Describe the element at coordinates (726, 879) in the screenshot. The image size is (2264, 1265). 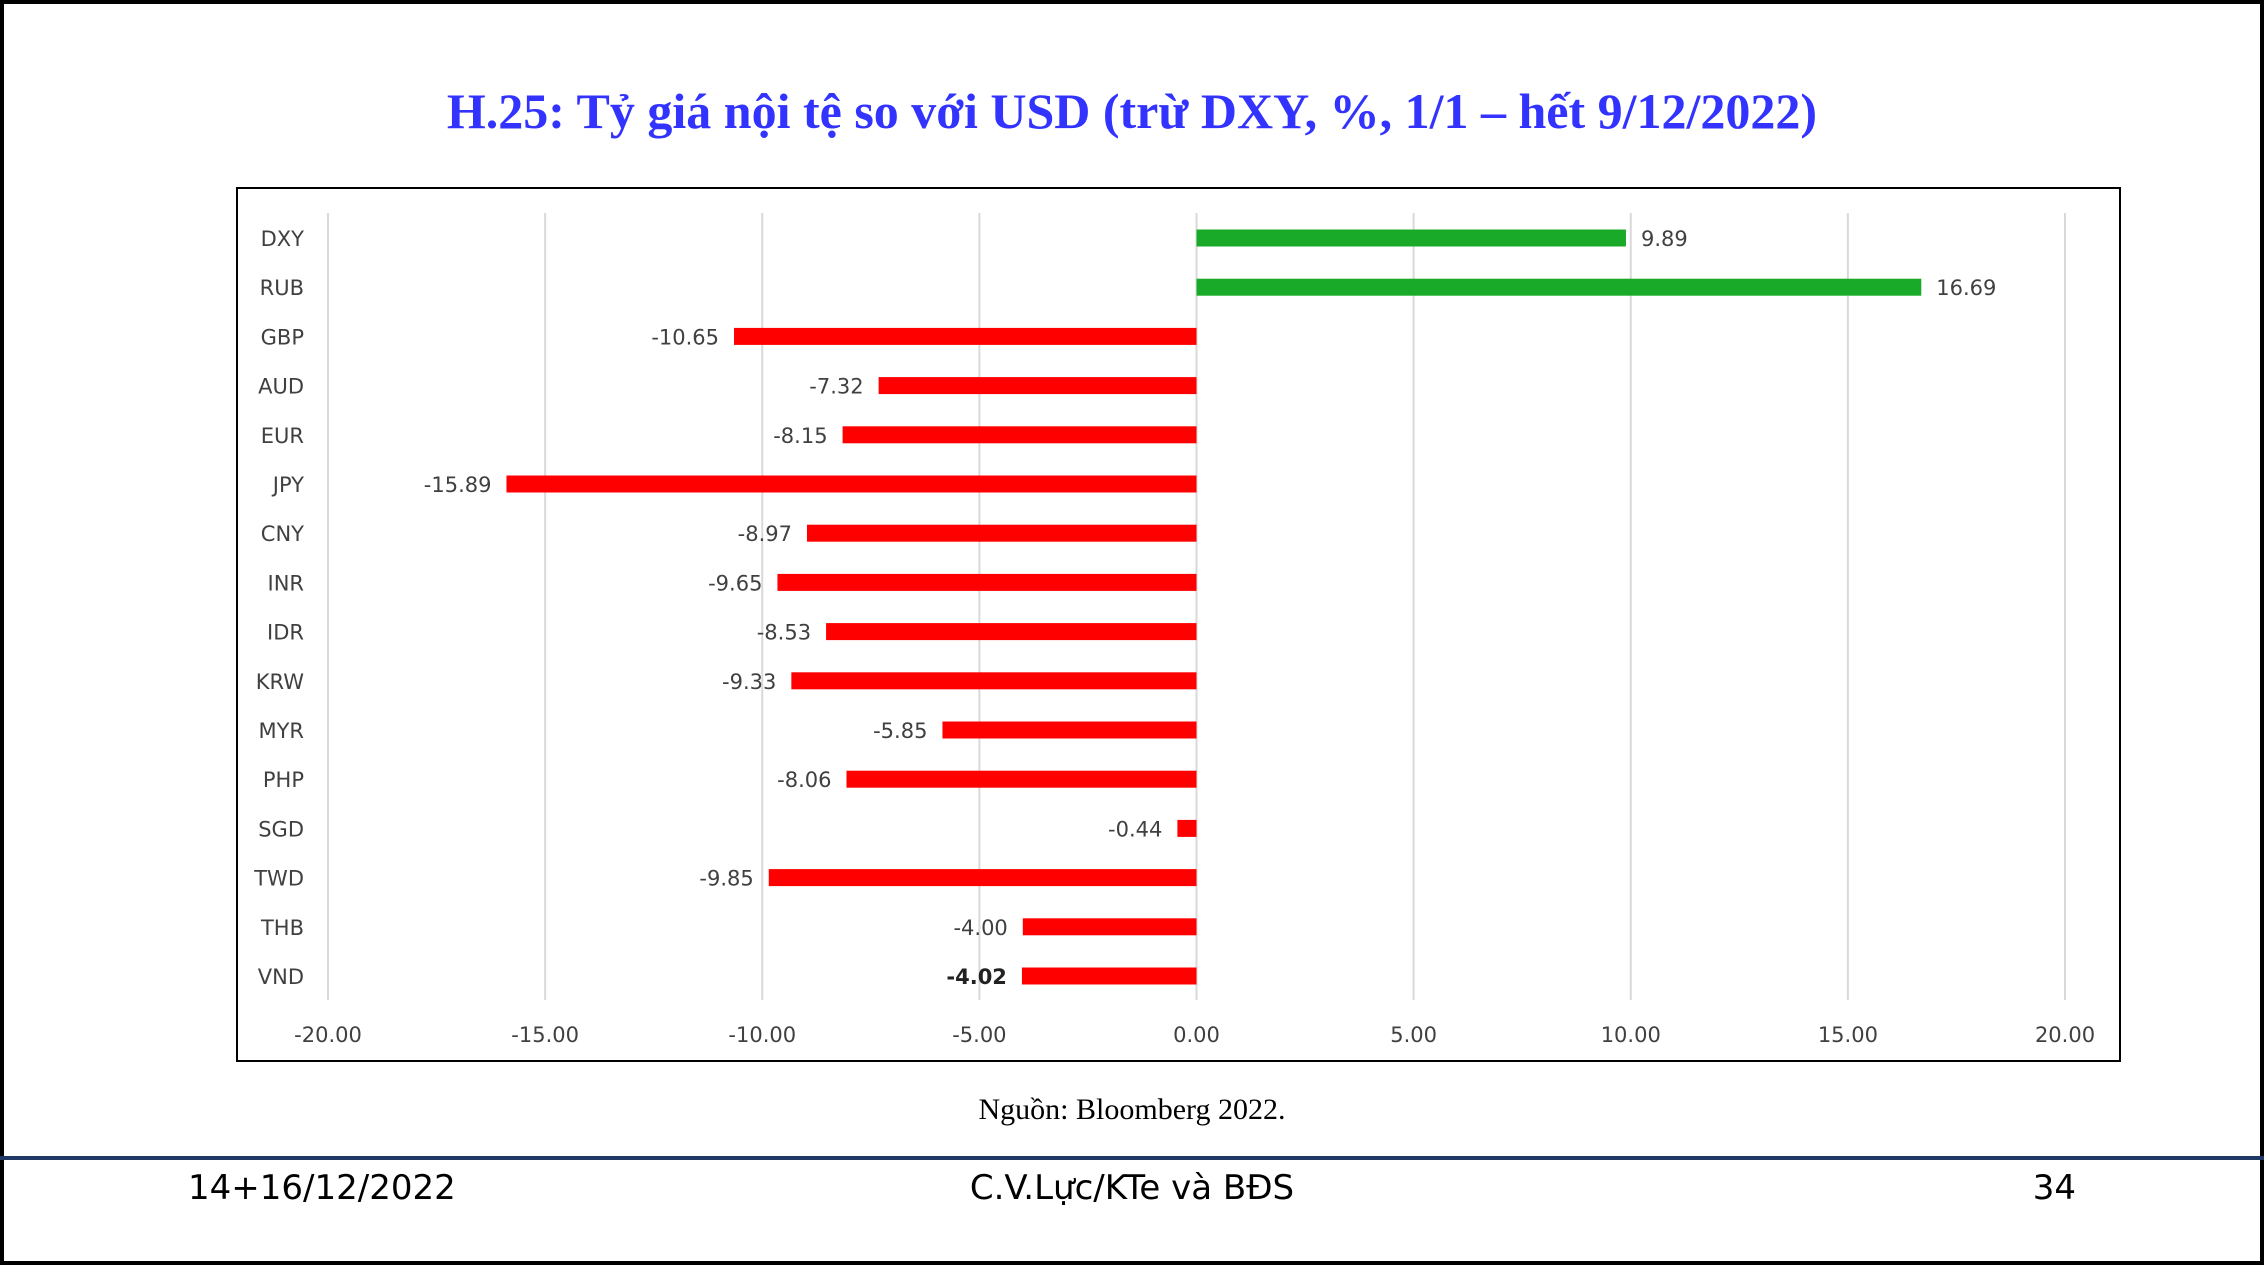
I see `data-label: -9.85` at that location.